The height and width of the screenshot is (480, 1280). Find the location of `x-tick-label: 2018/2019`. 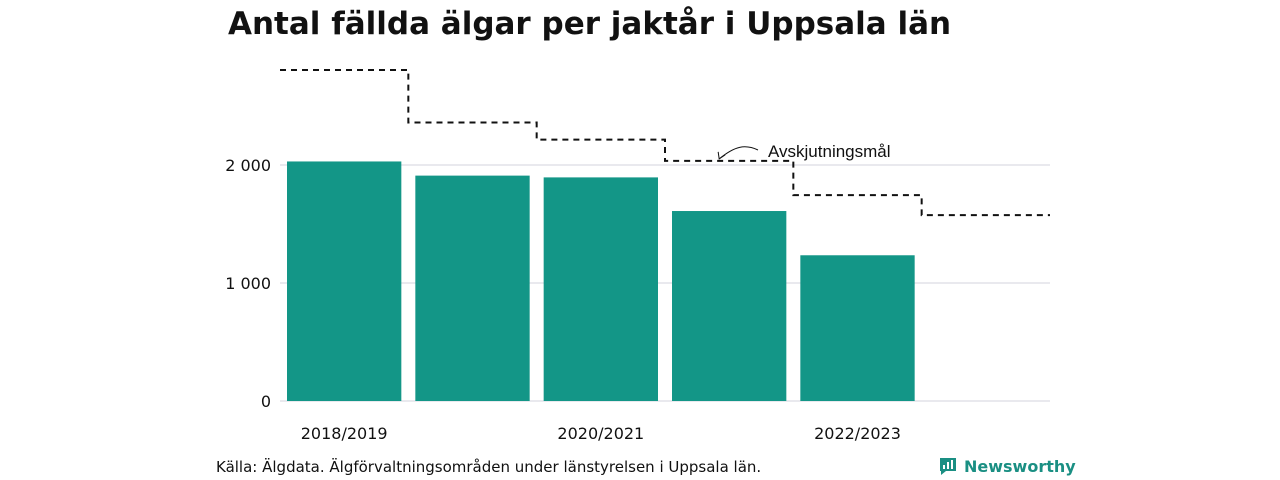

x-tick-label: 2018/2019 is located at coordinates (344, 433).